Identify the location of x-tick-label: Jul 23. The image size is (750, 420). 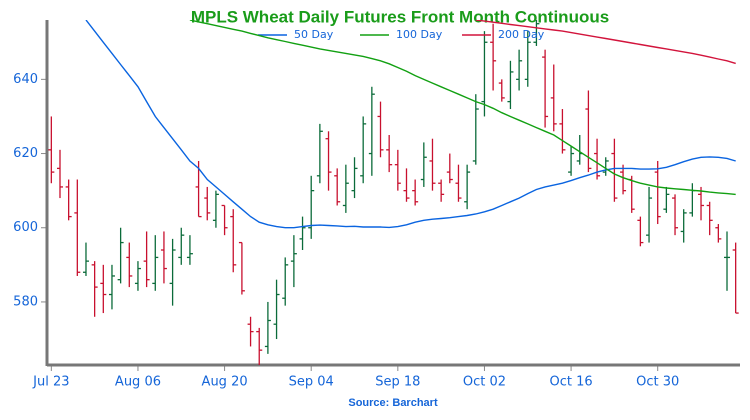
(50, 382).